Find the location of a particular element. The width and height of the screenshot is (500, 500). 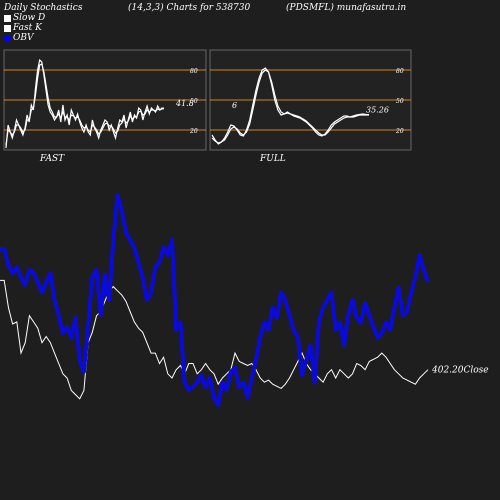

full-panel-label: FULL is located at coordinates (272, 159).